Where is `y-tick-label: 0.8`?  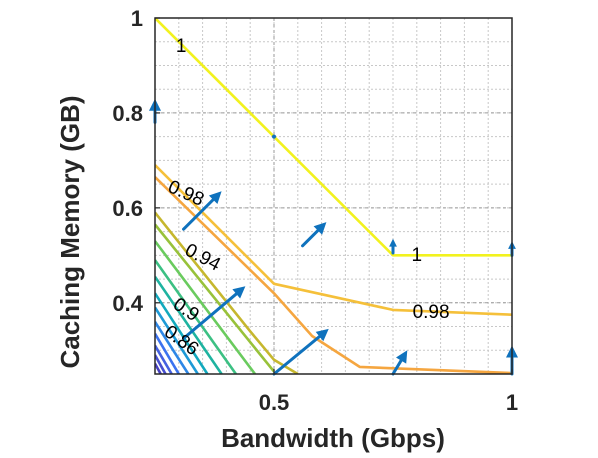
y-tick-label: 0.8 is located at coordinates (127, 113).